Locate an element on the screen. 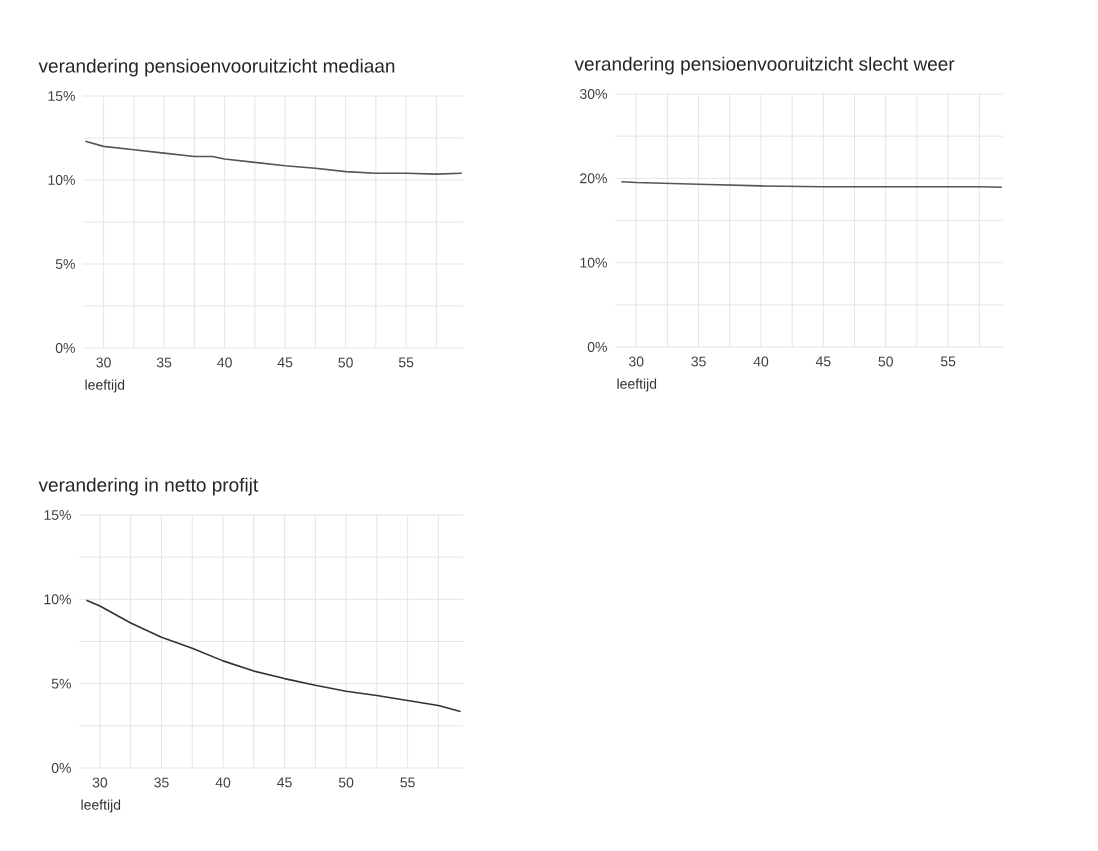  y-tick-label: 30% is located at coordinates (593, 94).